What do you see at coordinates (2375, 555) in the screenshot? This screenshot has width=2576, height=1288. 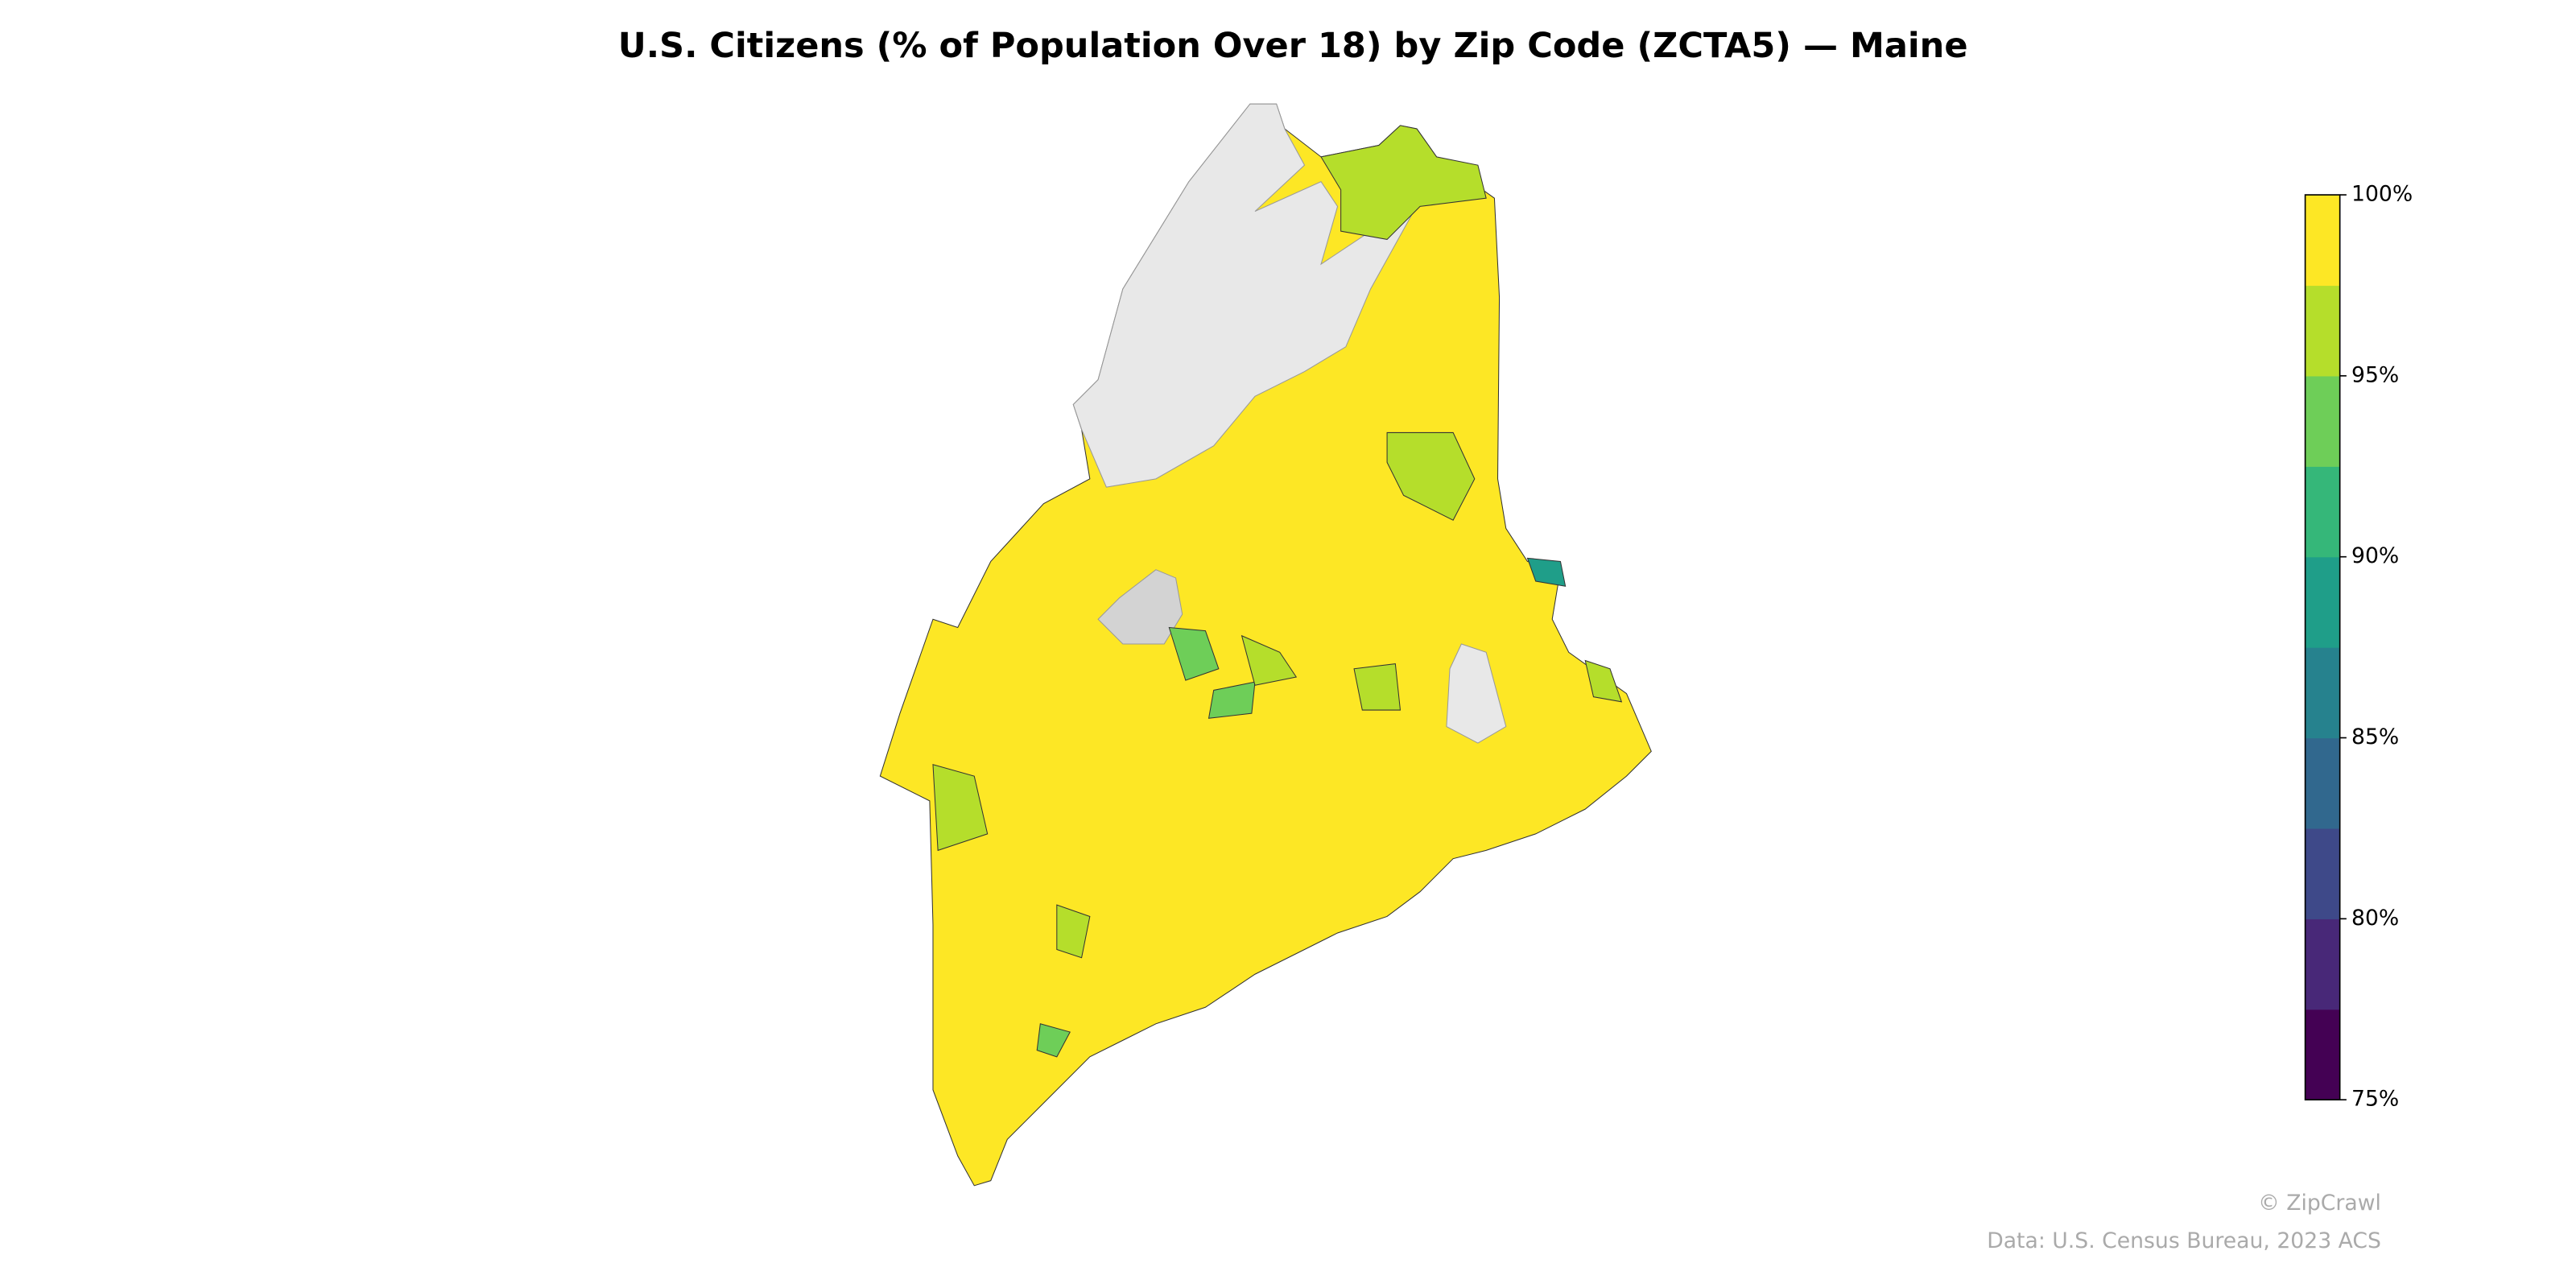 I see `colorbar-tick-label: 90%` at bounding box center [2375, 555].